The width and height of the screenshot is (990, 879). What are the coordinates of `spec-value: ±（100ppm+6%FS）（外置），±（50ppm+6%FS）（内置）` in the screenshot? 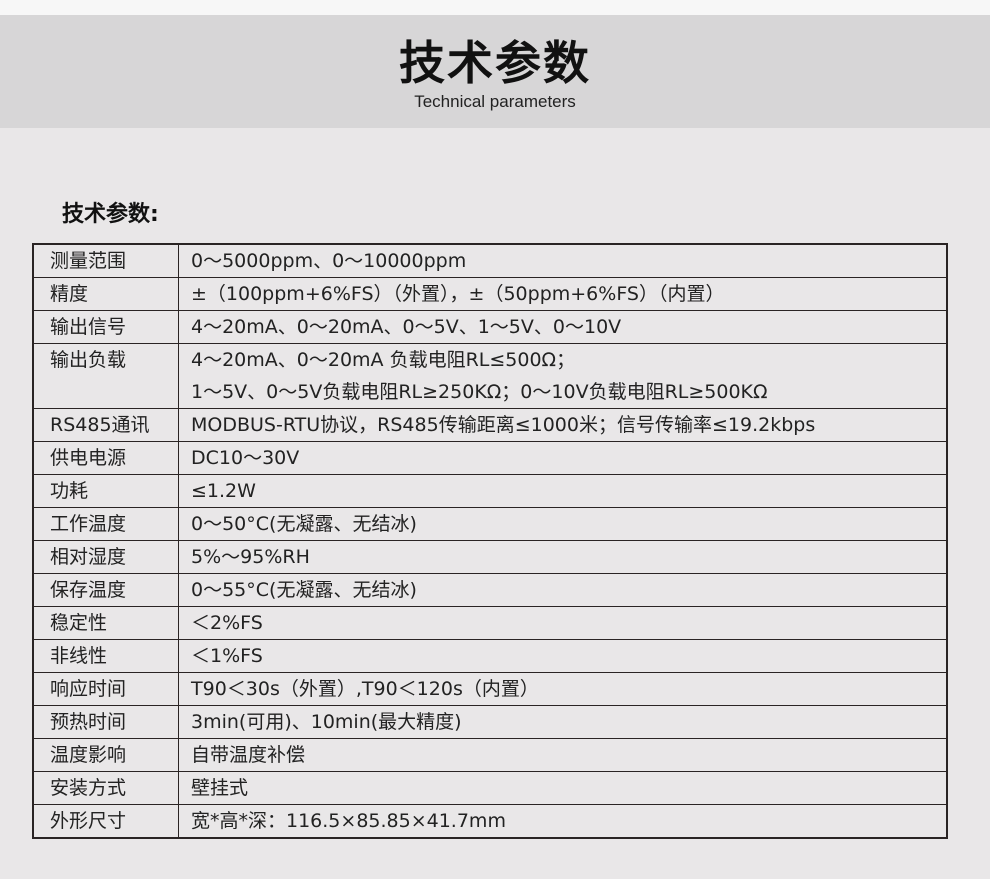 It's located at (563, 294).